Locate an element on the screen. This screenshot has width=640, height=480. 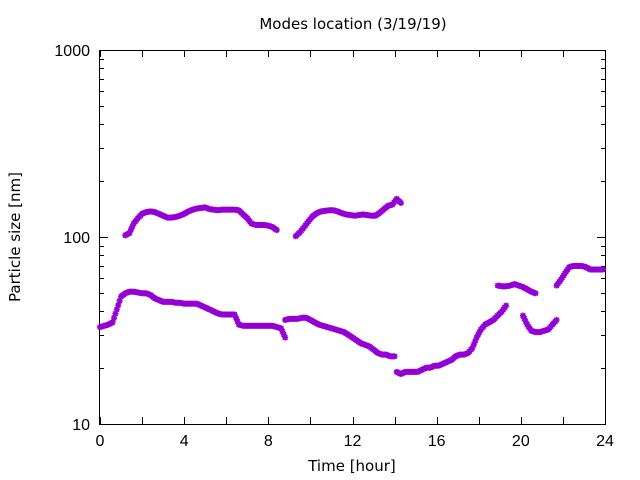
y-tick-labels: 10 100 1000 is located at coordinates (72, 238).